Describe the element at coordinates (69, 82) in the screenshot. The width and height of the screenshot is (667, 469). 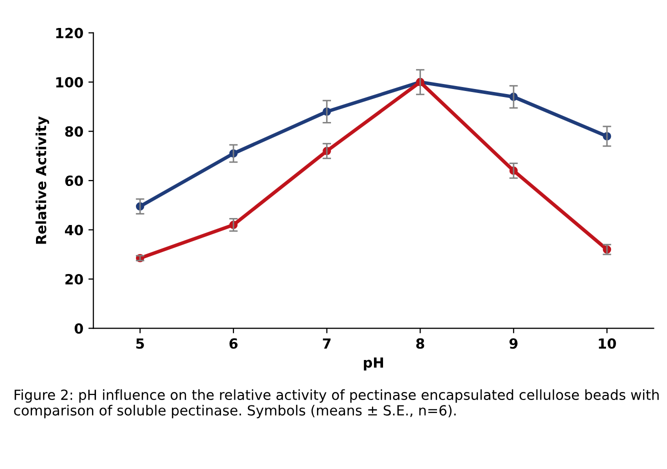
I see `y-tick-label: 100` at that location.